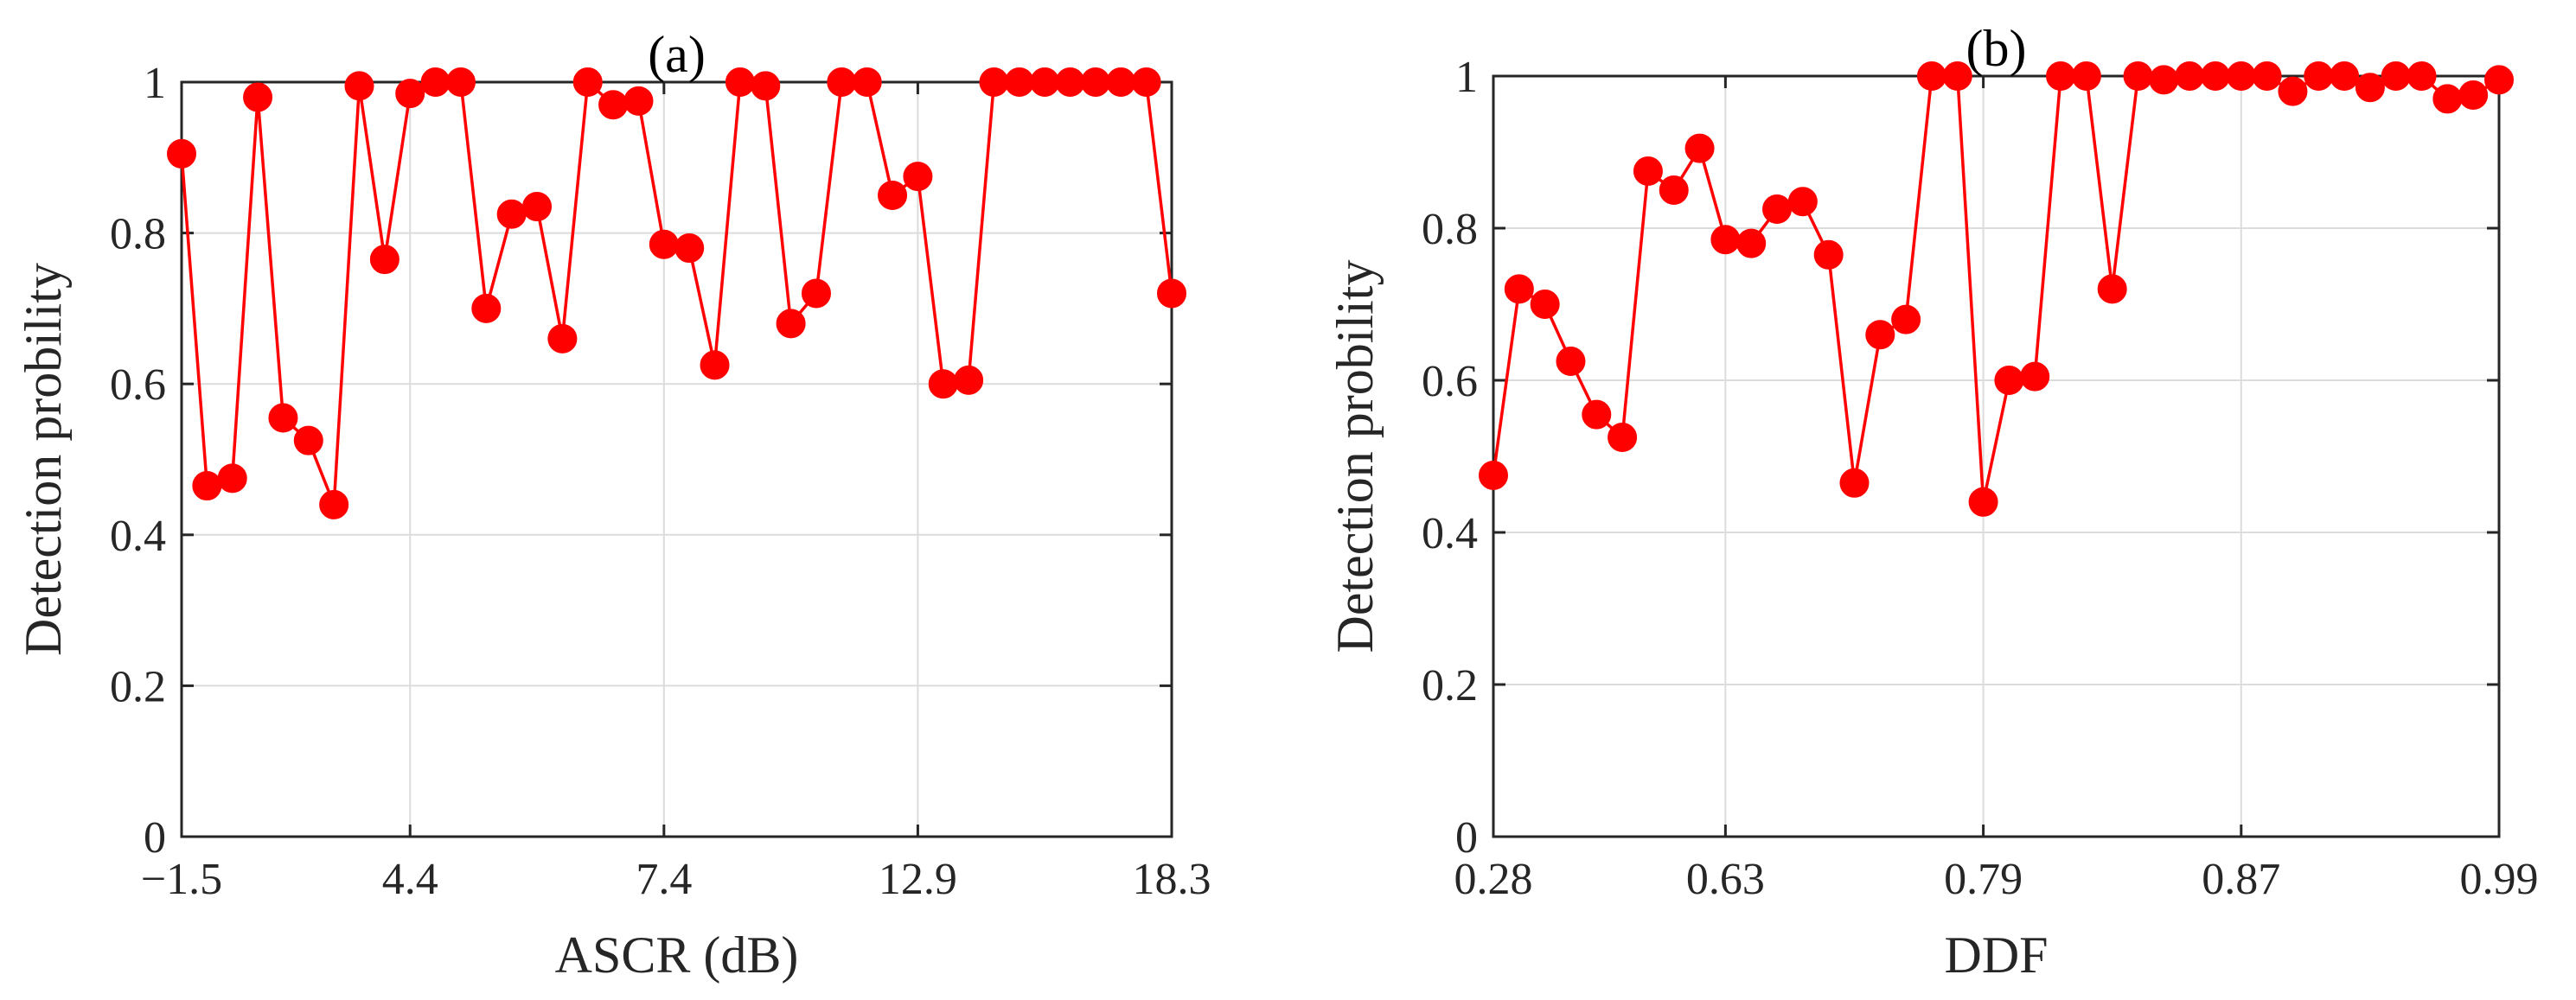 Image resolution: width=2576 pixels, height=1000 pixels. Describe the element at coordinates (1172, 879) in the screenshot. I see `x-tick-label: 18.3` at that location.